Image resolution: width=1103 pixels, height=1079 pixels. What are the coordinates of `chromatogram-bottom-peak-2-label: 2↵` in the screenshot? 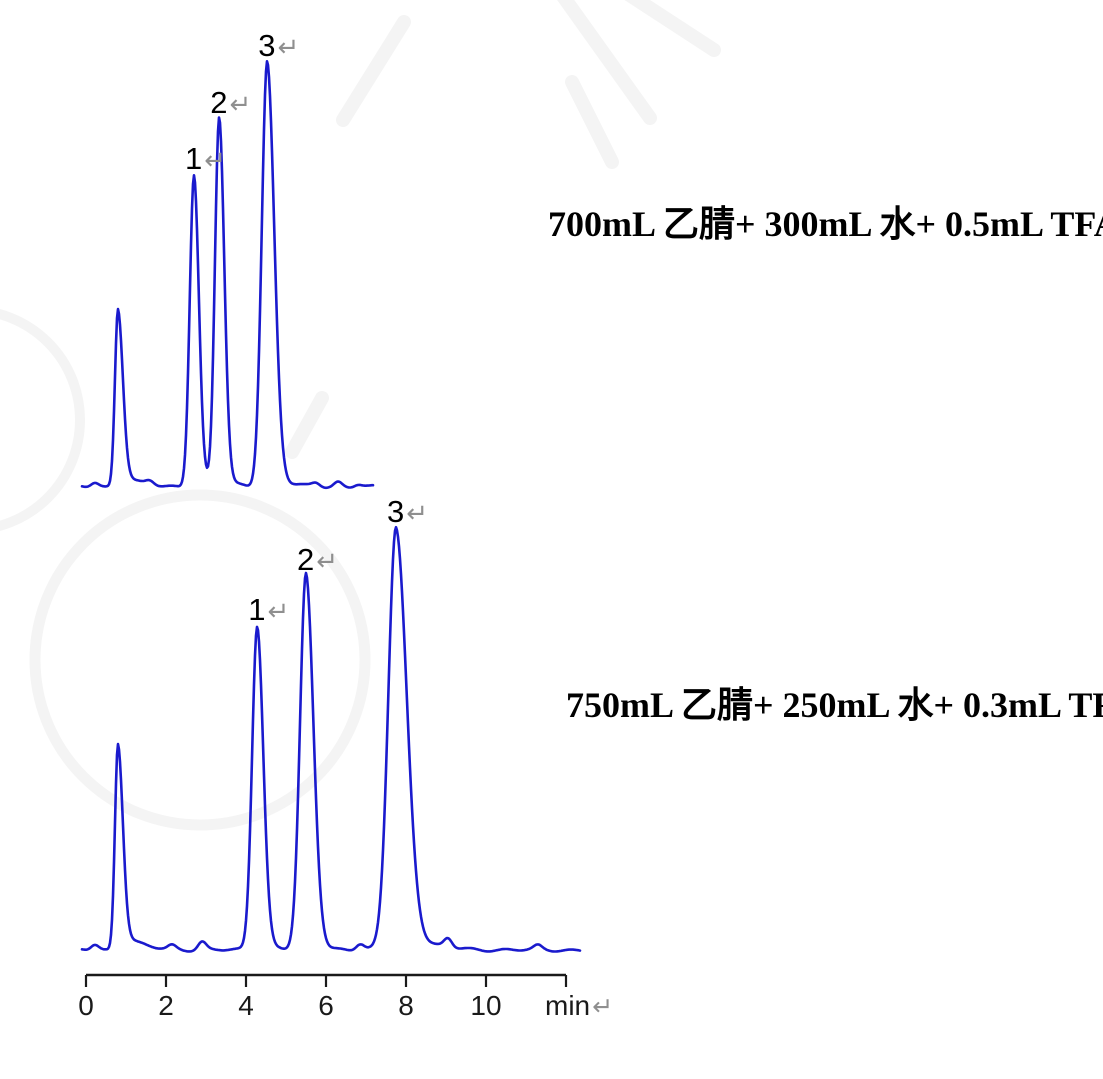 It's located at (317, 561).